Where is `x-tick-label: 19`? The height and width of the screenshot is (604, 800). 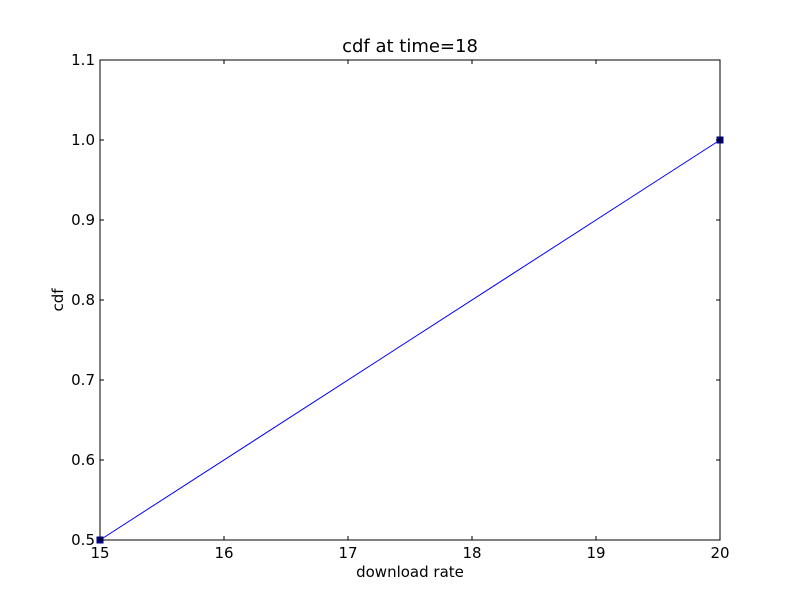
x-tick-label: 19 is located at coordinates (595, 553).